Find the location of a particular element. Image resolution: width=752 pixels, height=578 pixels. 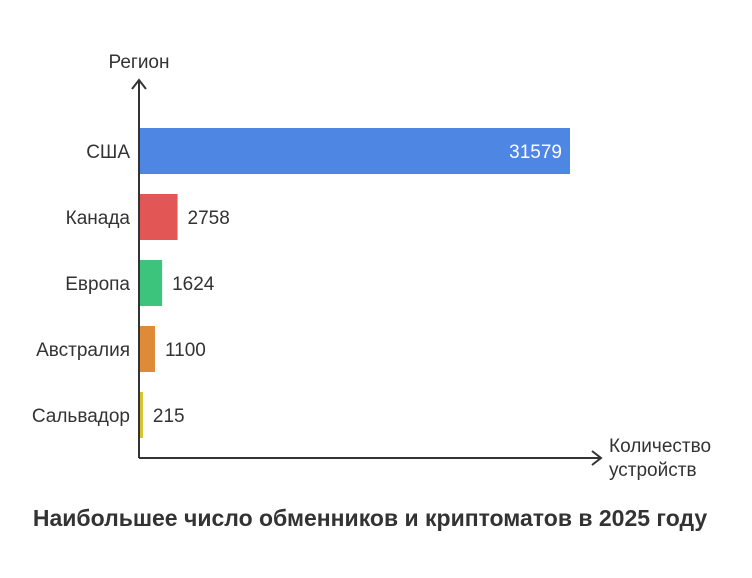

category-label-3: Австралия is located at coordinates (83, 350).